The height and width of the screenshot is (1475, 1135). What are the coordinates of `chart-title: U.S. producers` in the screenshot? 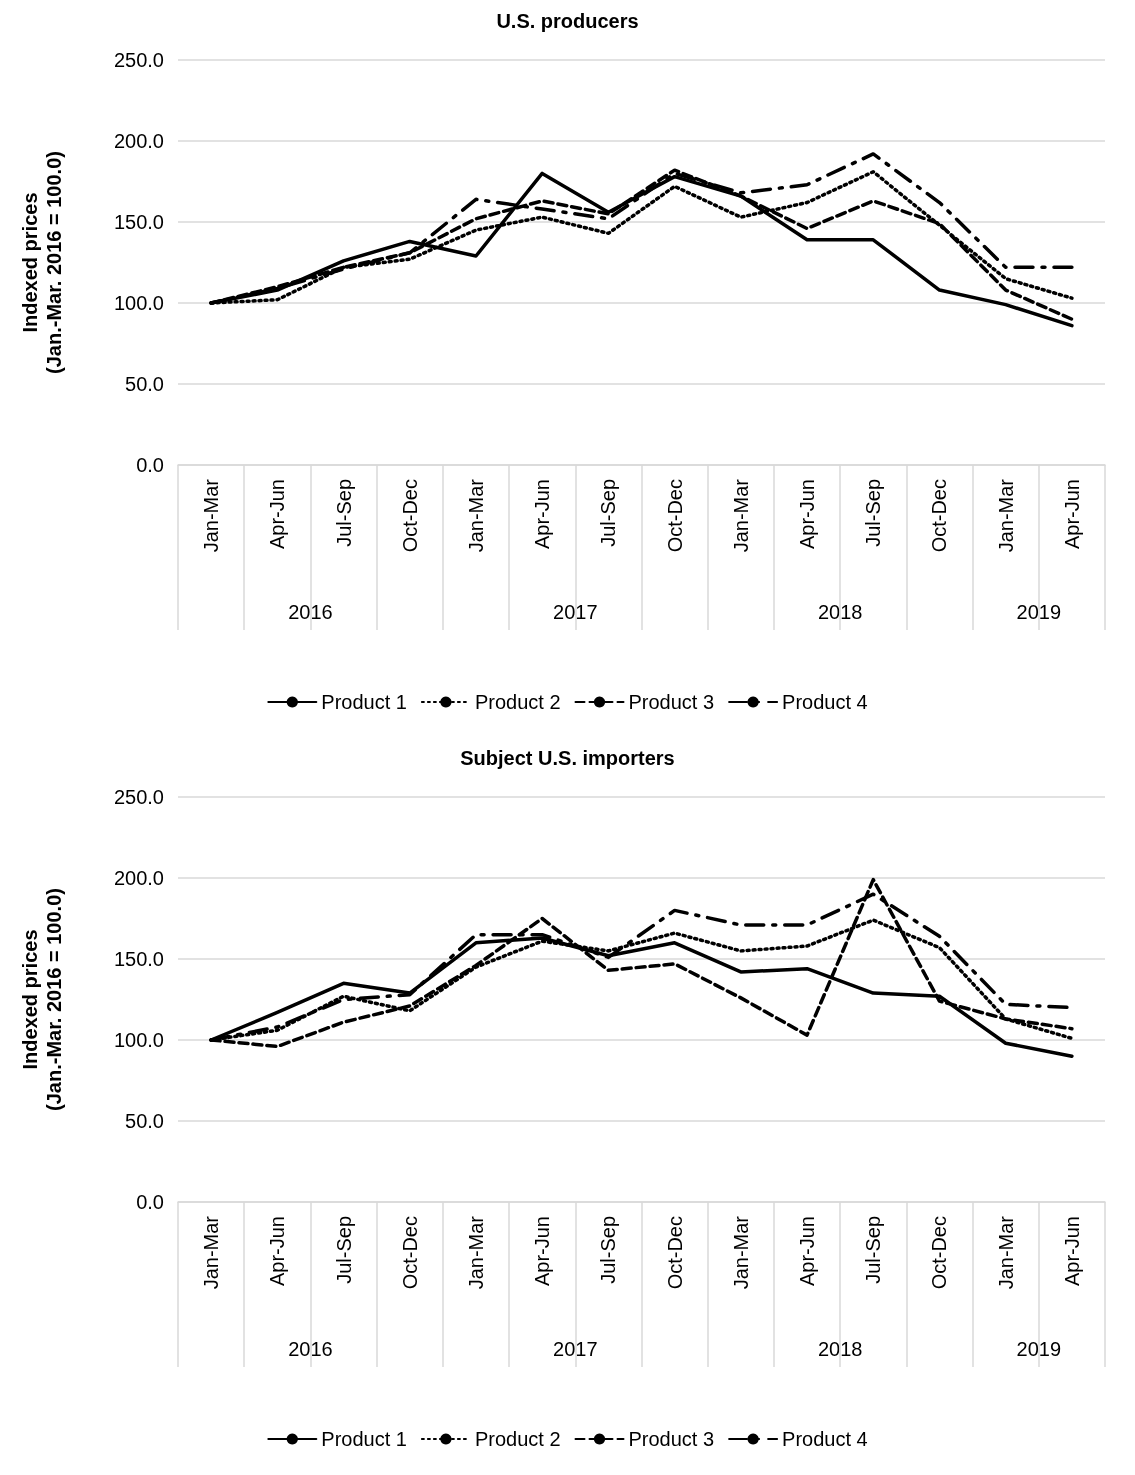 It's located at (567, 21).